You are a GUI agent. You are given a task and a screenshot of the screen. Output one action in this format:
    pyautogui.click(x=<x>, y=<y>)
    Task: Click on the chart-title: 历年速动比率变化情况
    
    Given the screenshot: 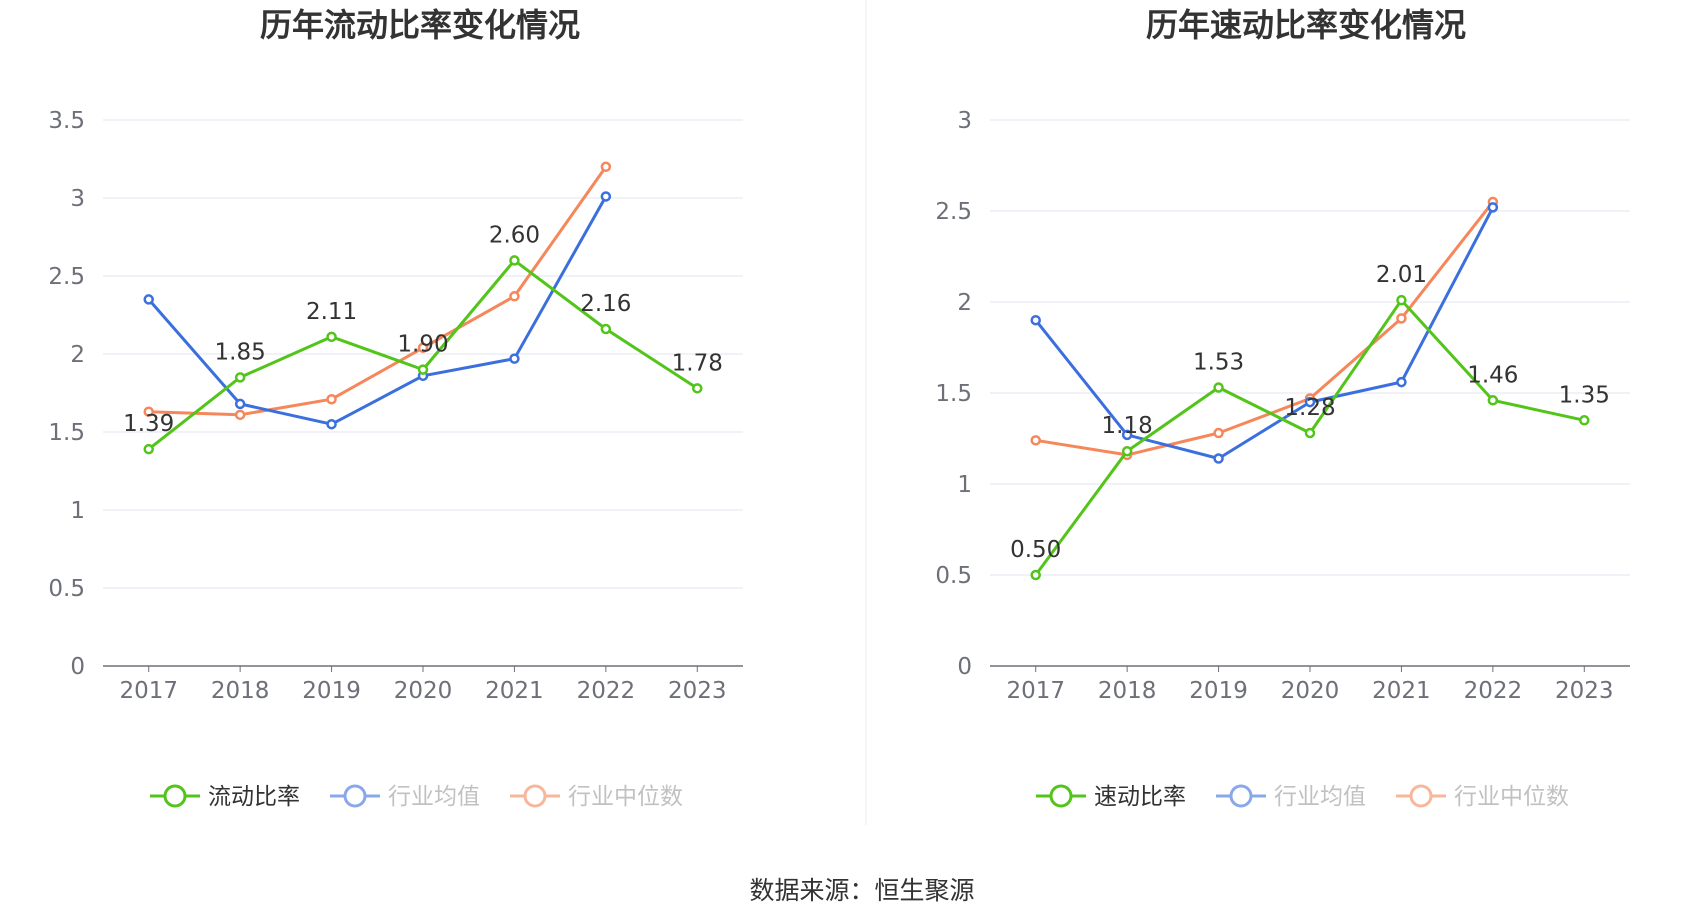 What is the action you would take?
    pyautogui.click(x=1306, y=25)
    